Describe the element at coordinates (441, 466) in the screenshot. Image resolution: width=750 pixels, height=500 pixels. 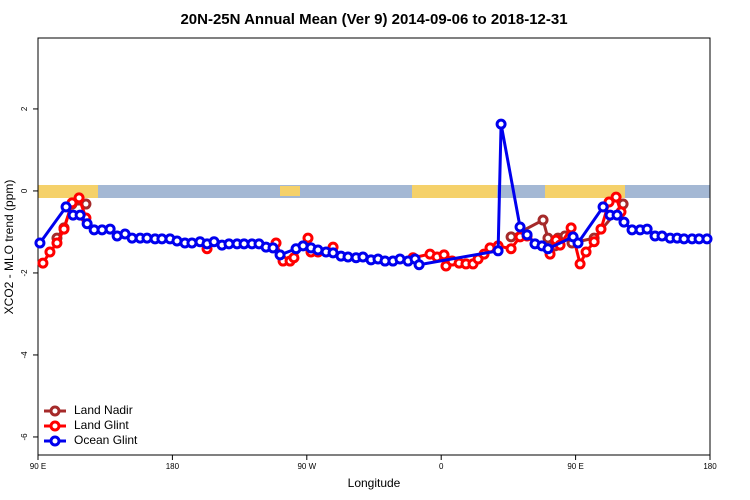
I see `x-tick-label: 0` at that location.